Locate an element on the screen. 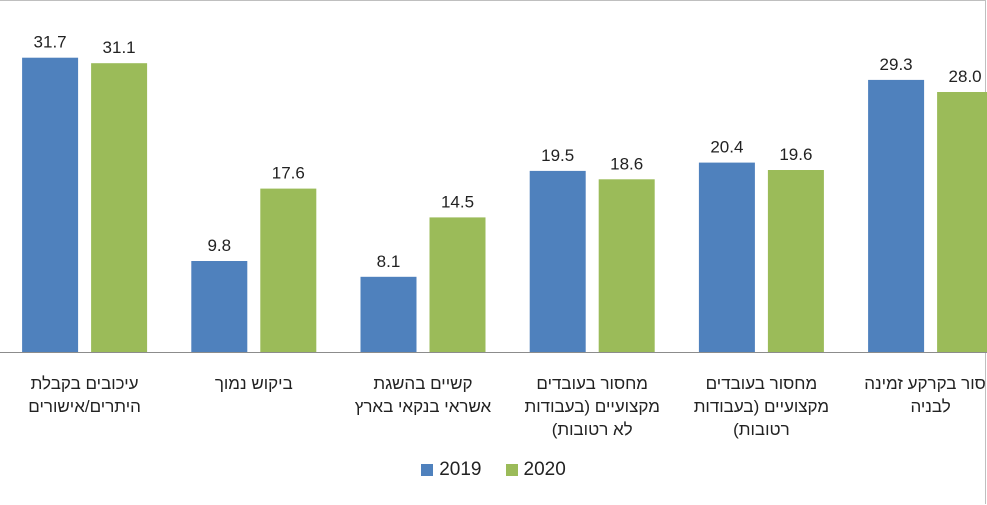  value-label-2020-1: 17.6 is located at coordinates (288, 173).